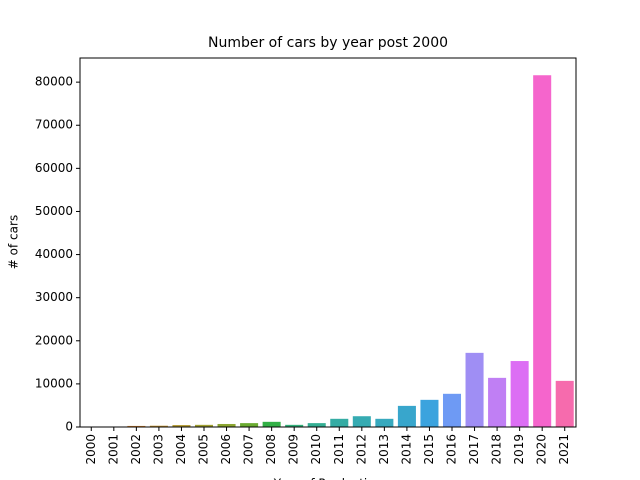 This screenshot has height=480, width=640. Describe the element at coordinates (474, 449) in the screenshot. I see `x-tick-label: 2017` at that location.